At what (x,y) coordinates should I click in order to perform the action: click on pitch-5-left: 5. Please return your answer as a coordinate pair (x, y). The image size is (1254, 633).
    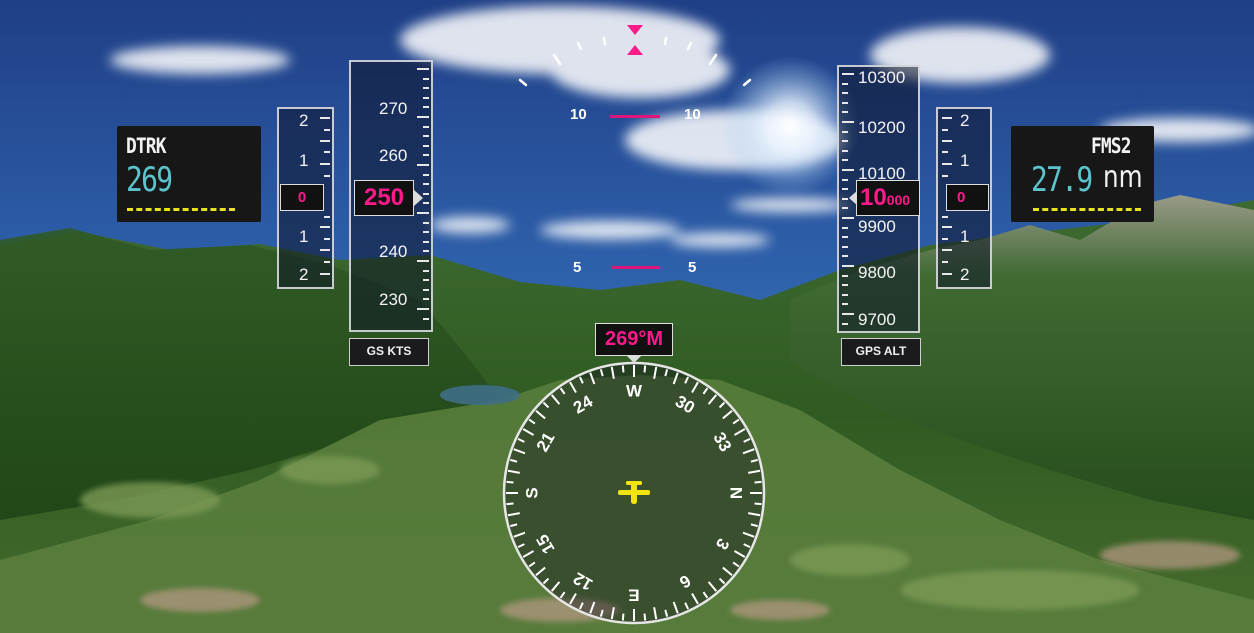
    Looking at the image, I should click on (577, 267).